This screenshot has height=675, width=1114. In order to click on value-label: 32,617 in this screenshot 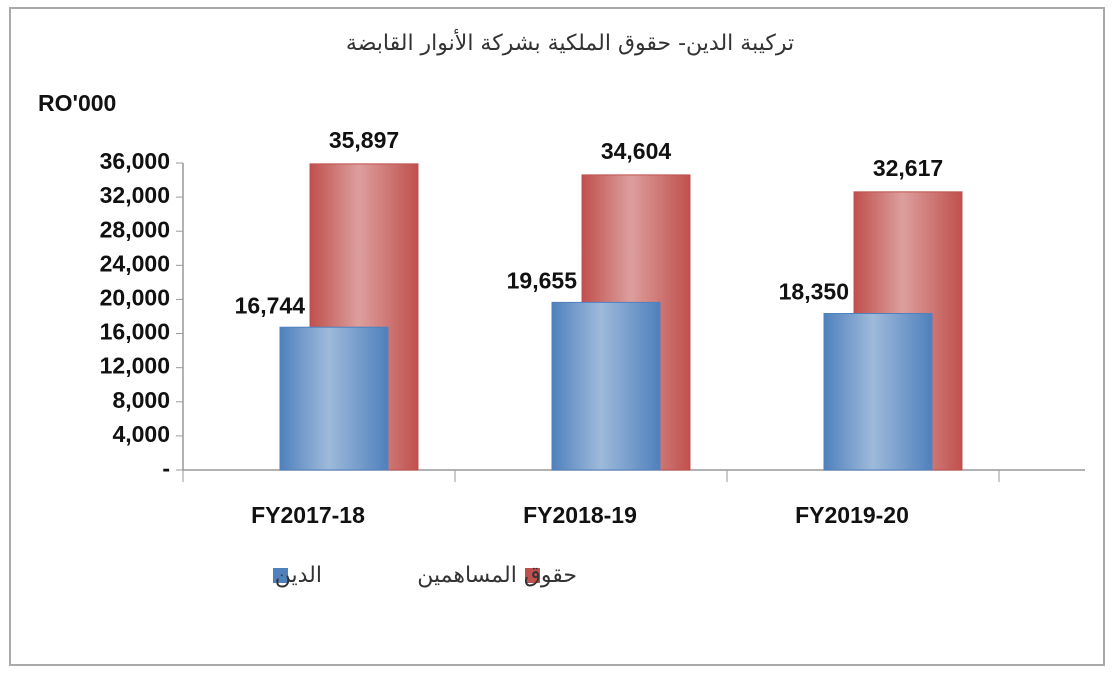, I will do `click(908, 168)`.